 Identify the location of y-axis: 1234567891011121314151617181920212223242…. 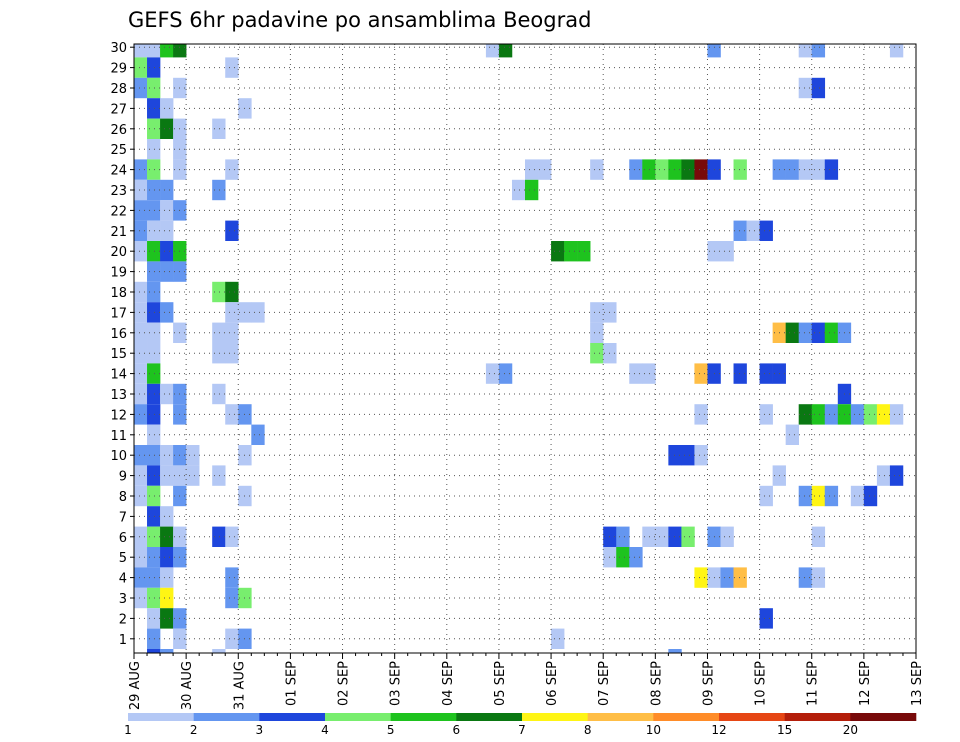
(122, 344).